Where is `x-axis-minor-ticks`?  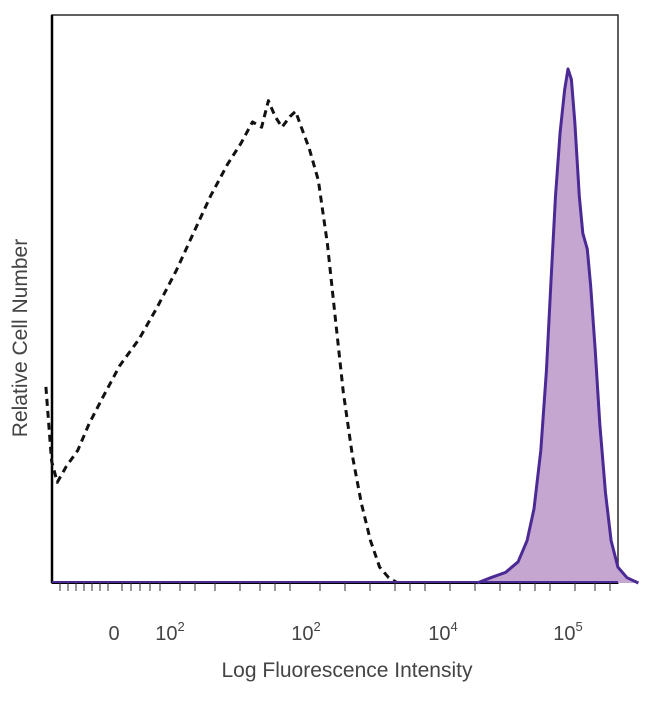
x-axis-minor-ticks is located at coordinates (335, 587).